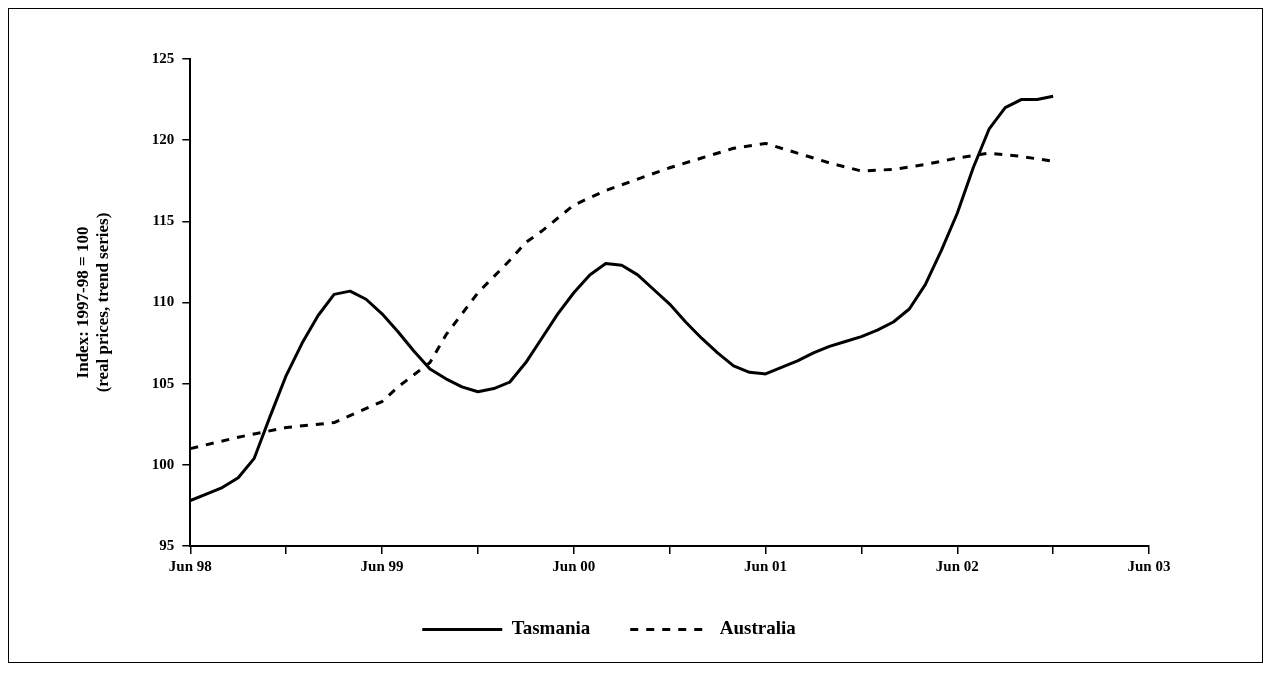  I want to click on x-tick-label: Jun 01, so click(765, 565).